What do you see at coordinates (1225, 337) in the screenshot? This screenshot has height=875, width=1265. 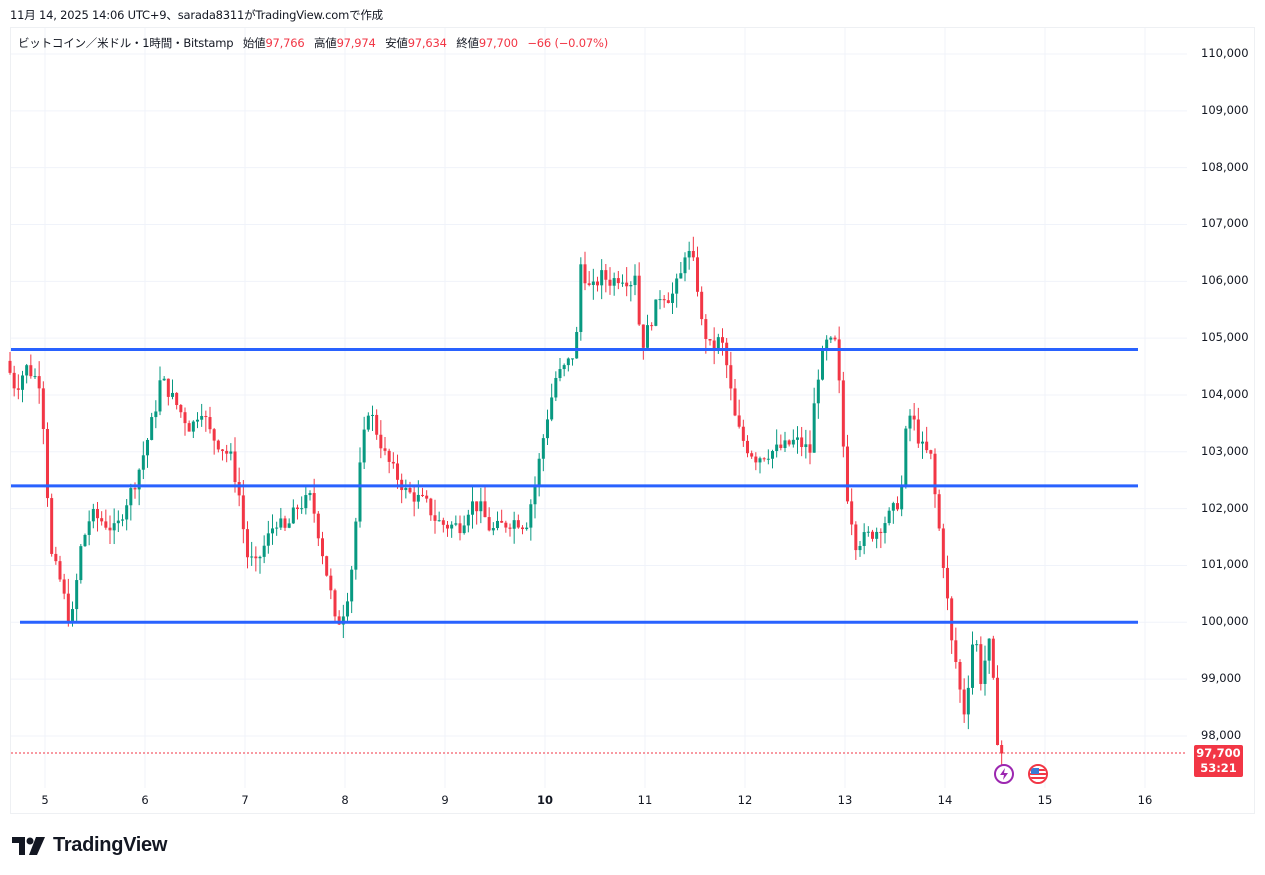 I see `price-tick: 105,000` at bounding box center [1225, 337].